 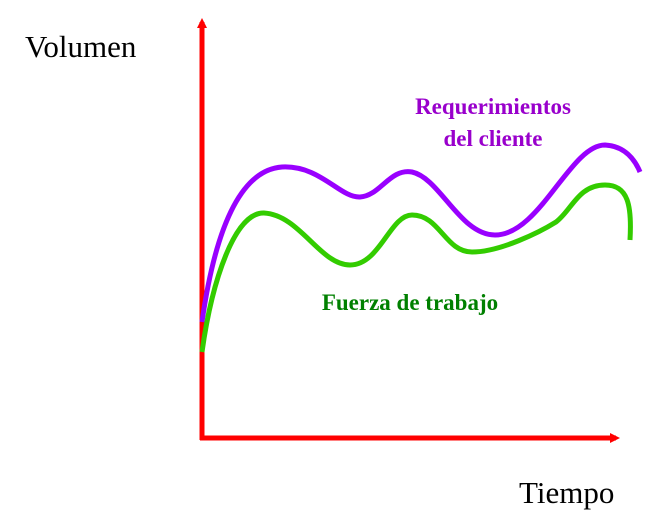 I want to click on curve-label: del cliente, so click(x=493, y=138).